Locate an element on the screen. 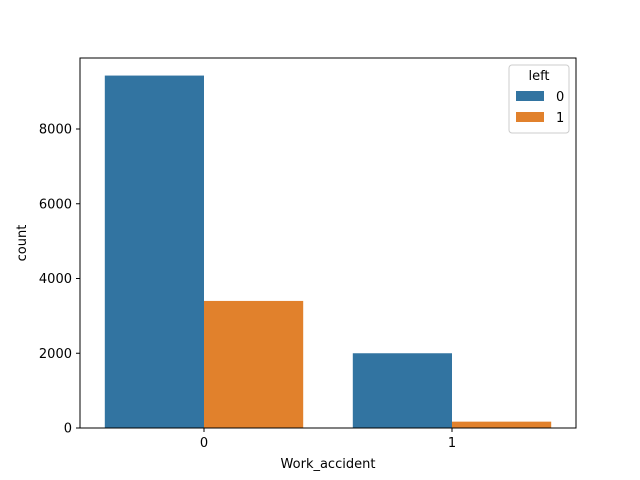 Image resolution: width=640 pixels, height=480 pixels. legend-label-1: 1 is located at coordinates (560, 118).